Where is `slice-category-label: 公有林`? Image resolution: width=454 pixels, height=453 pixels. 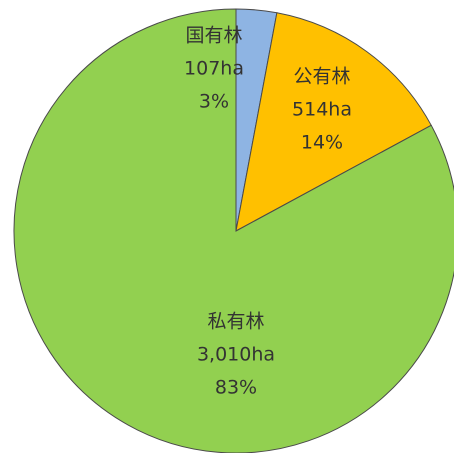 slice-category-label: 公有林 is located at coordinates (321, 77).